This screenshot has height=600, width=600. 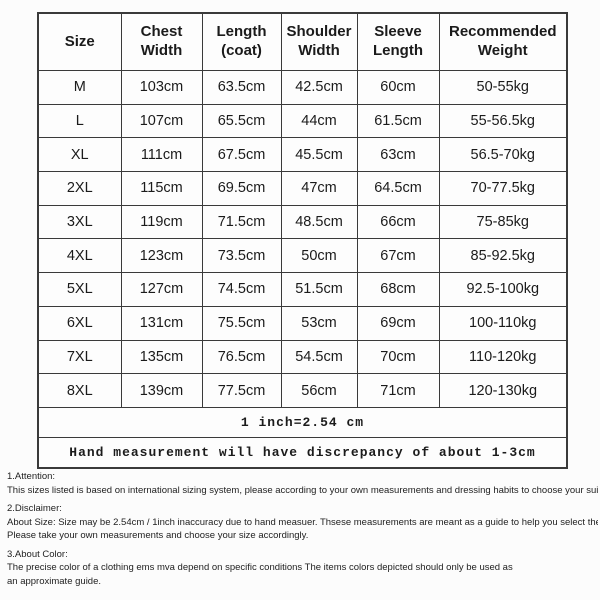 What do you see at coordinates (161, 87) in the screenshot?
I see `value-cell: 103cm` at bounding box center [161, 87].